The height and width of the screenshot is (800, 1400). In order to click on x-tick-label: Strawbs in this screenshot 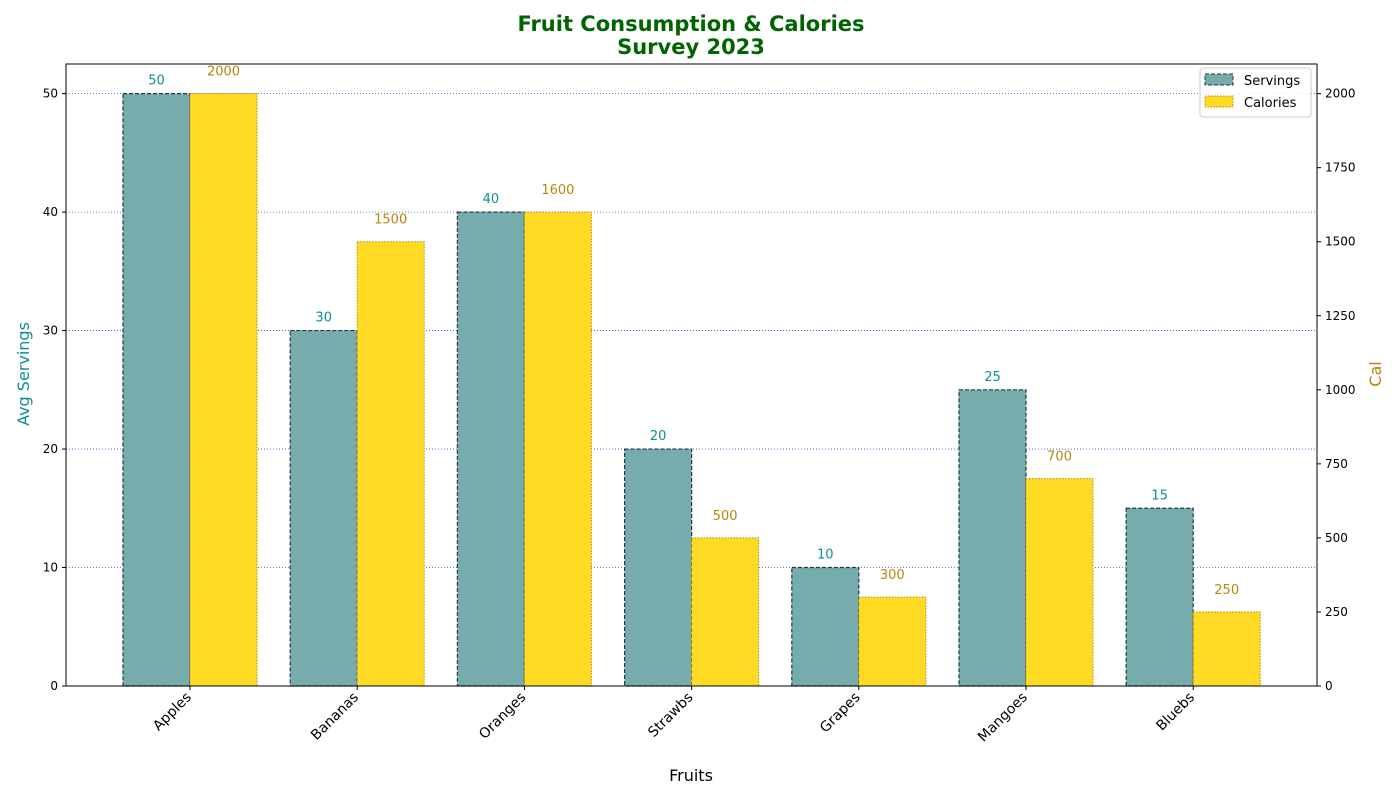, I will do `click(670, 715)`.